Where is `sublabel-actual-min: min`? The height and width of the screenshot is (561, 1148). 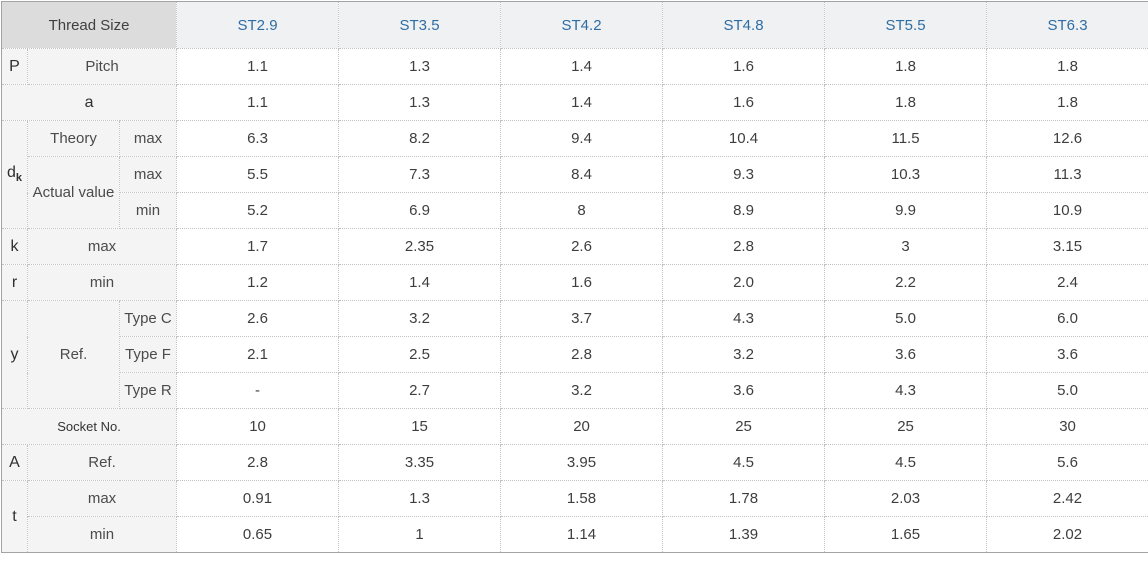
sublabel-actual-min: min is located at coordinates (148, 210).